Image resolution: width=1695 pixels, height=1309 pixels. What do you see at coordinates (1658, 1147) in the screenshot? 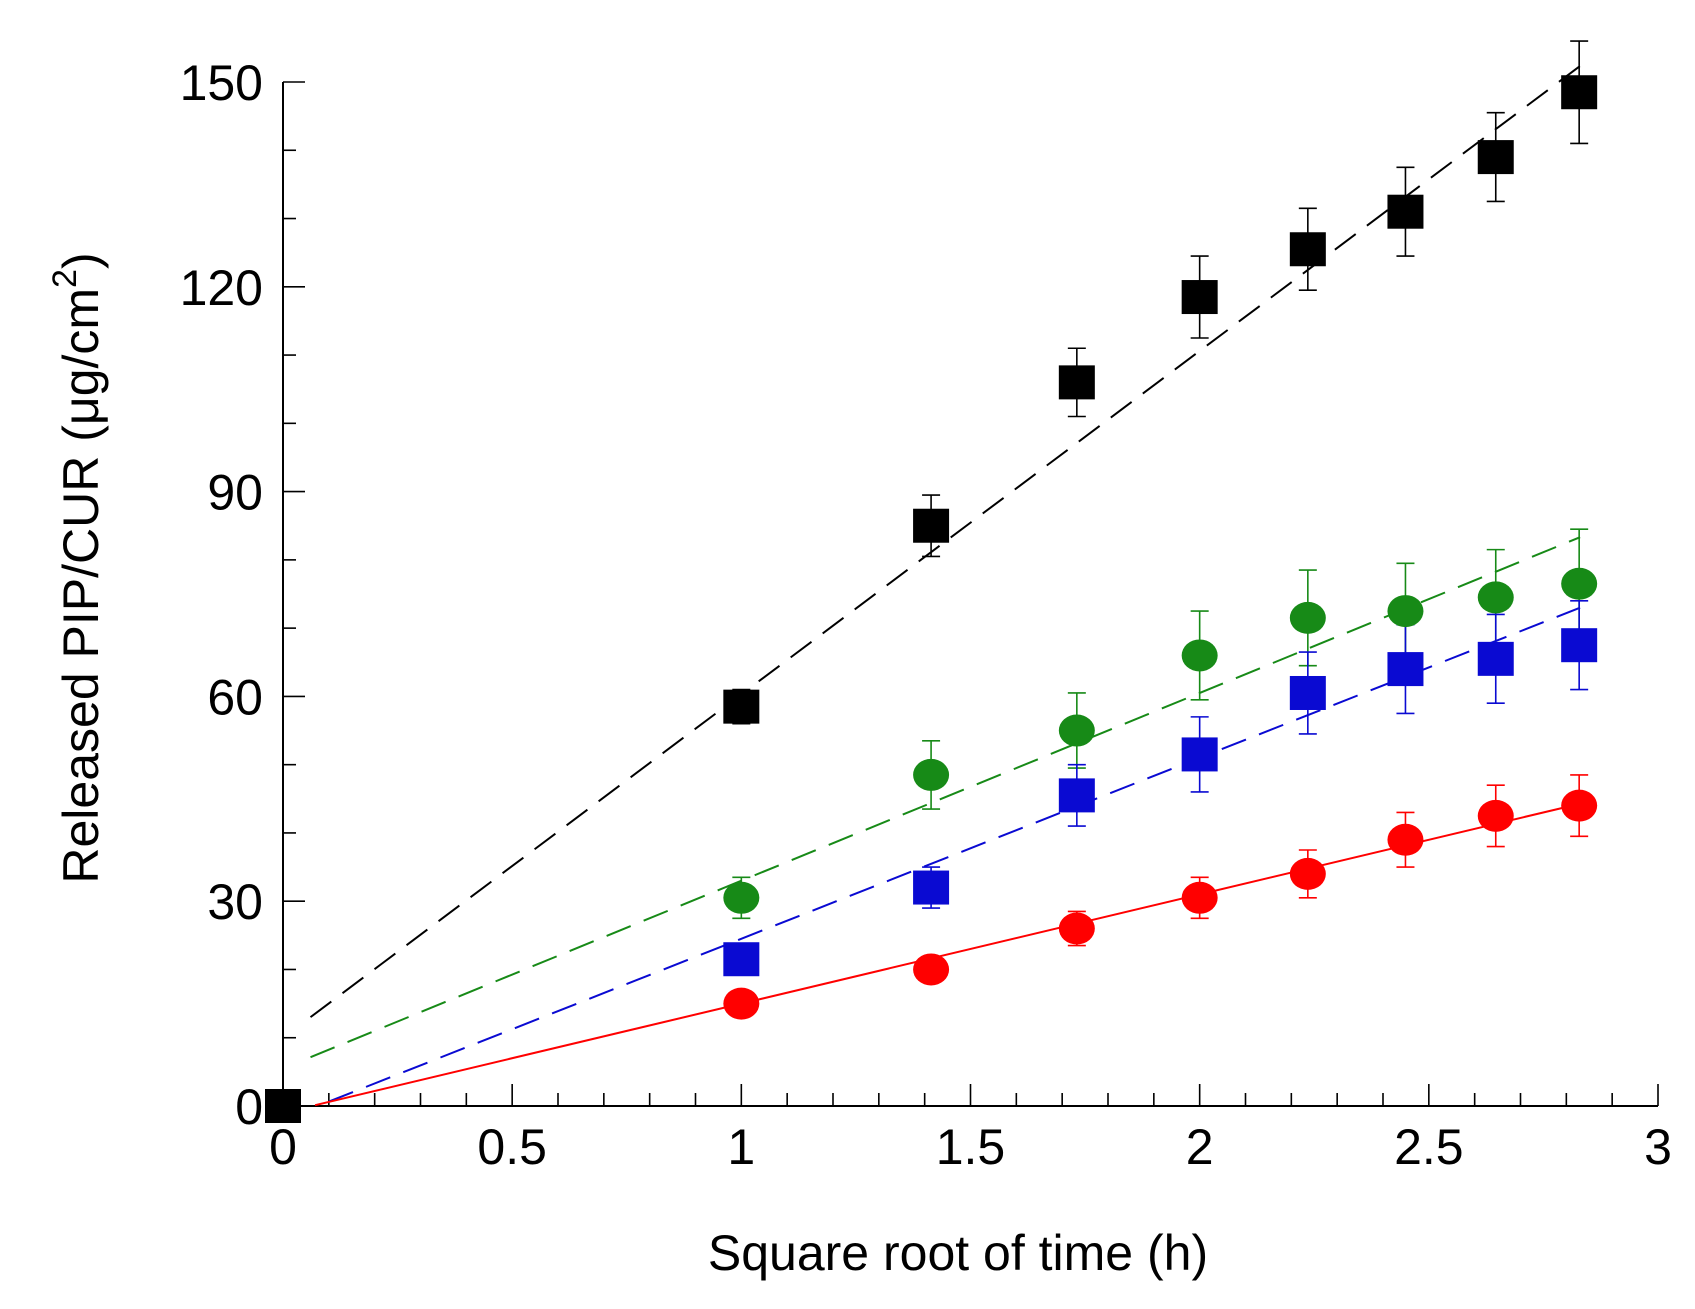
I see `x-tick-label: 3` at bounding box center [1658, 1147].